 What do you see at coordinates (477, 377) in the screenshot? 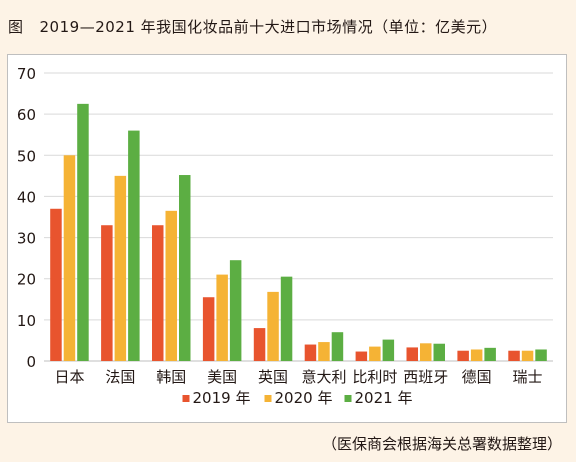
I see `x-tick-label: 德国` at bounding box center [477, 377].